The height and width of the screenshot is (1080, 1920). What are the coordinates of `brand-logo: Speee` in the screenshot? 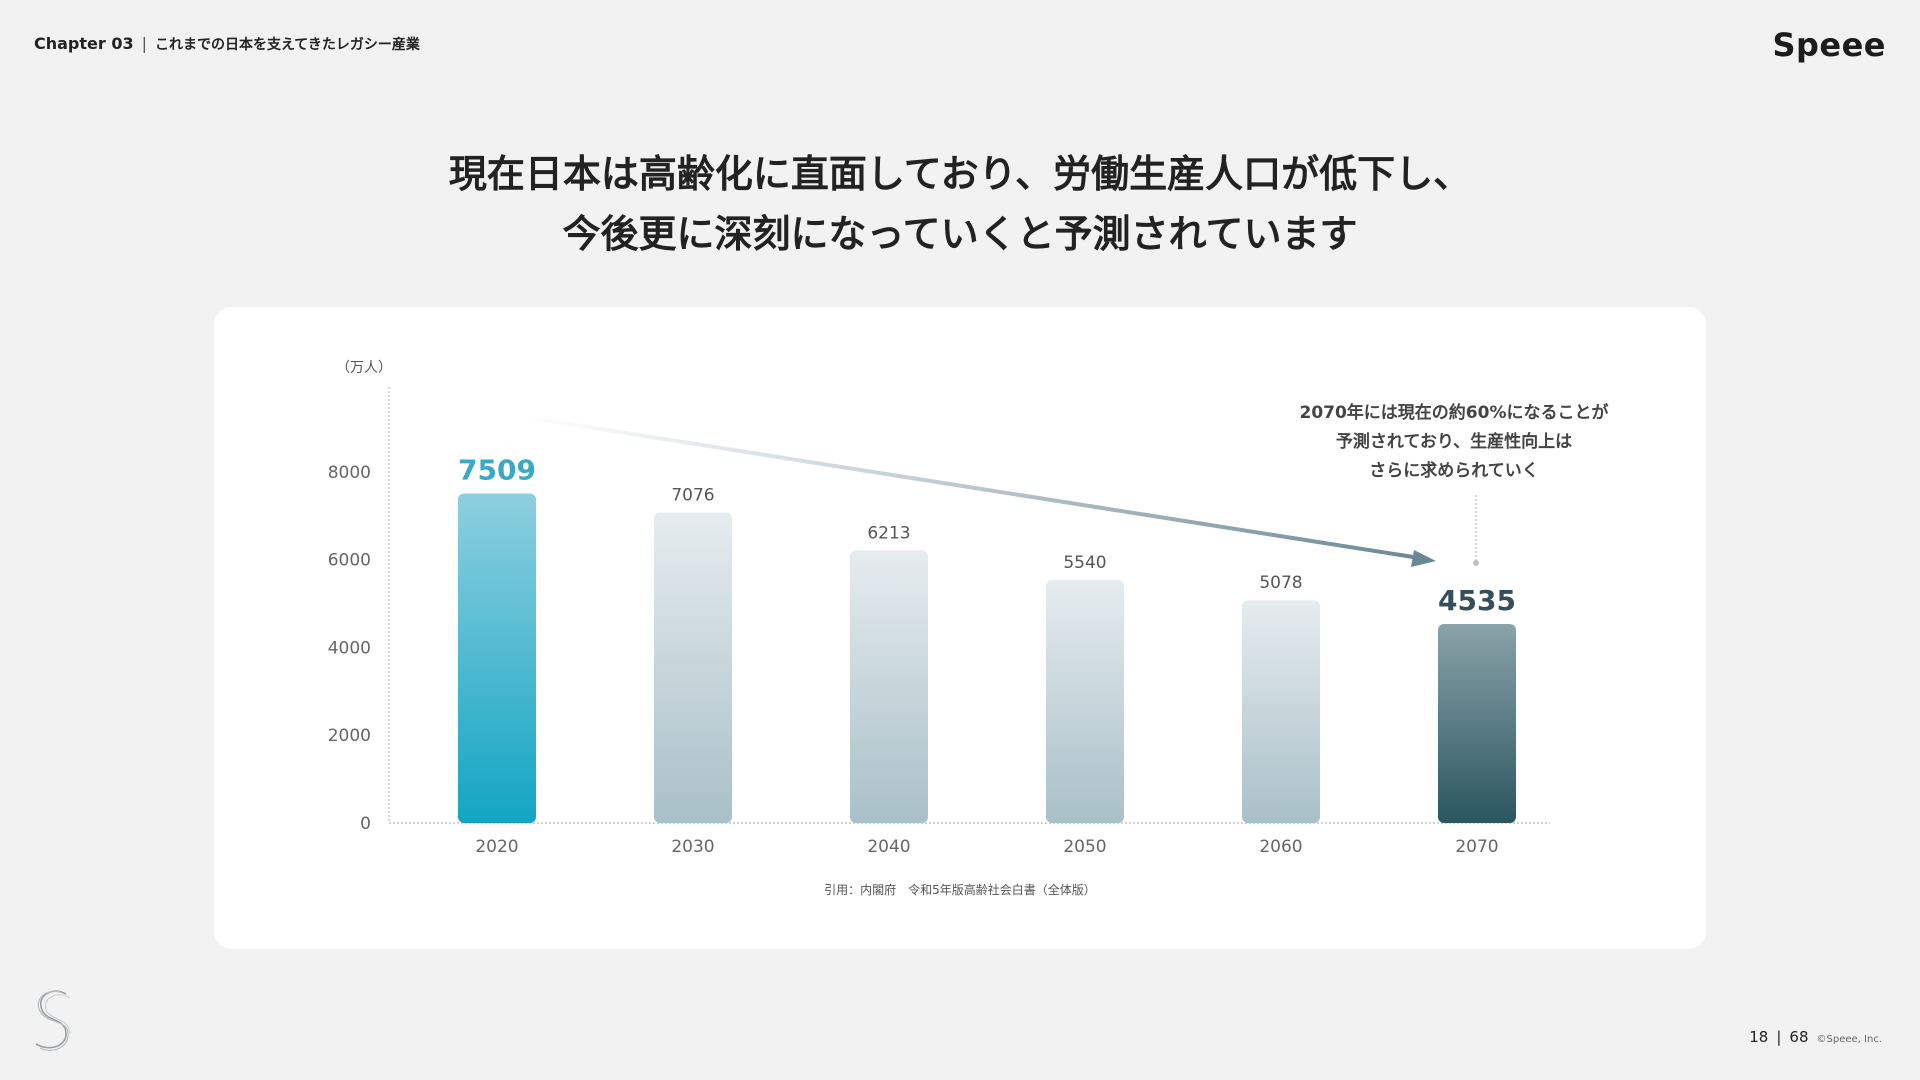 It's located at (1829, 45).